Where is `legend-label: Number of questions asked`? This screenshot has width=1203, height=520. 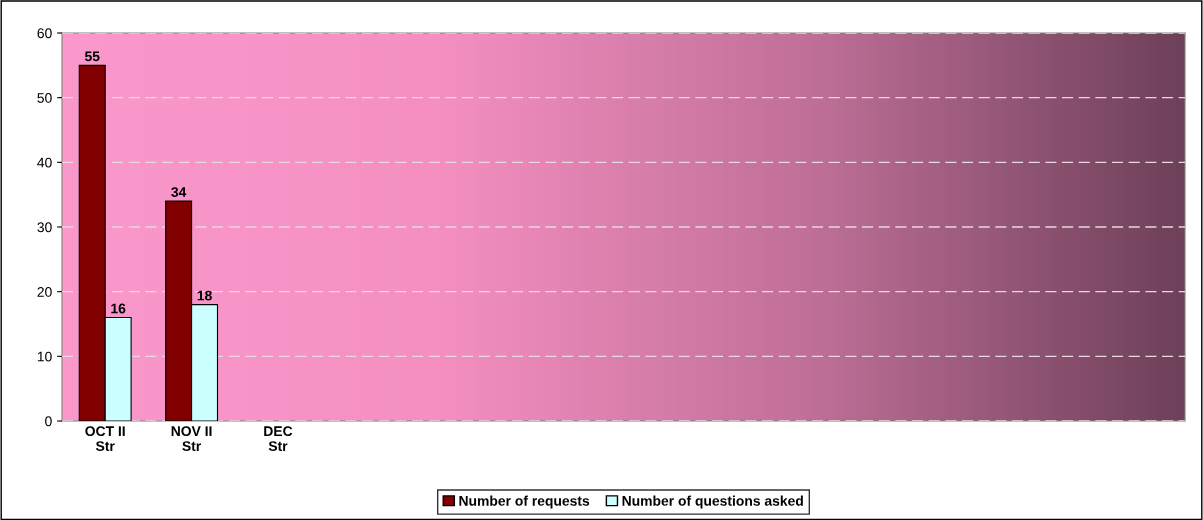
legend-label: Number of questions asked is located at coordinates (712, 502).